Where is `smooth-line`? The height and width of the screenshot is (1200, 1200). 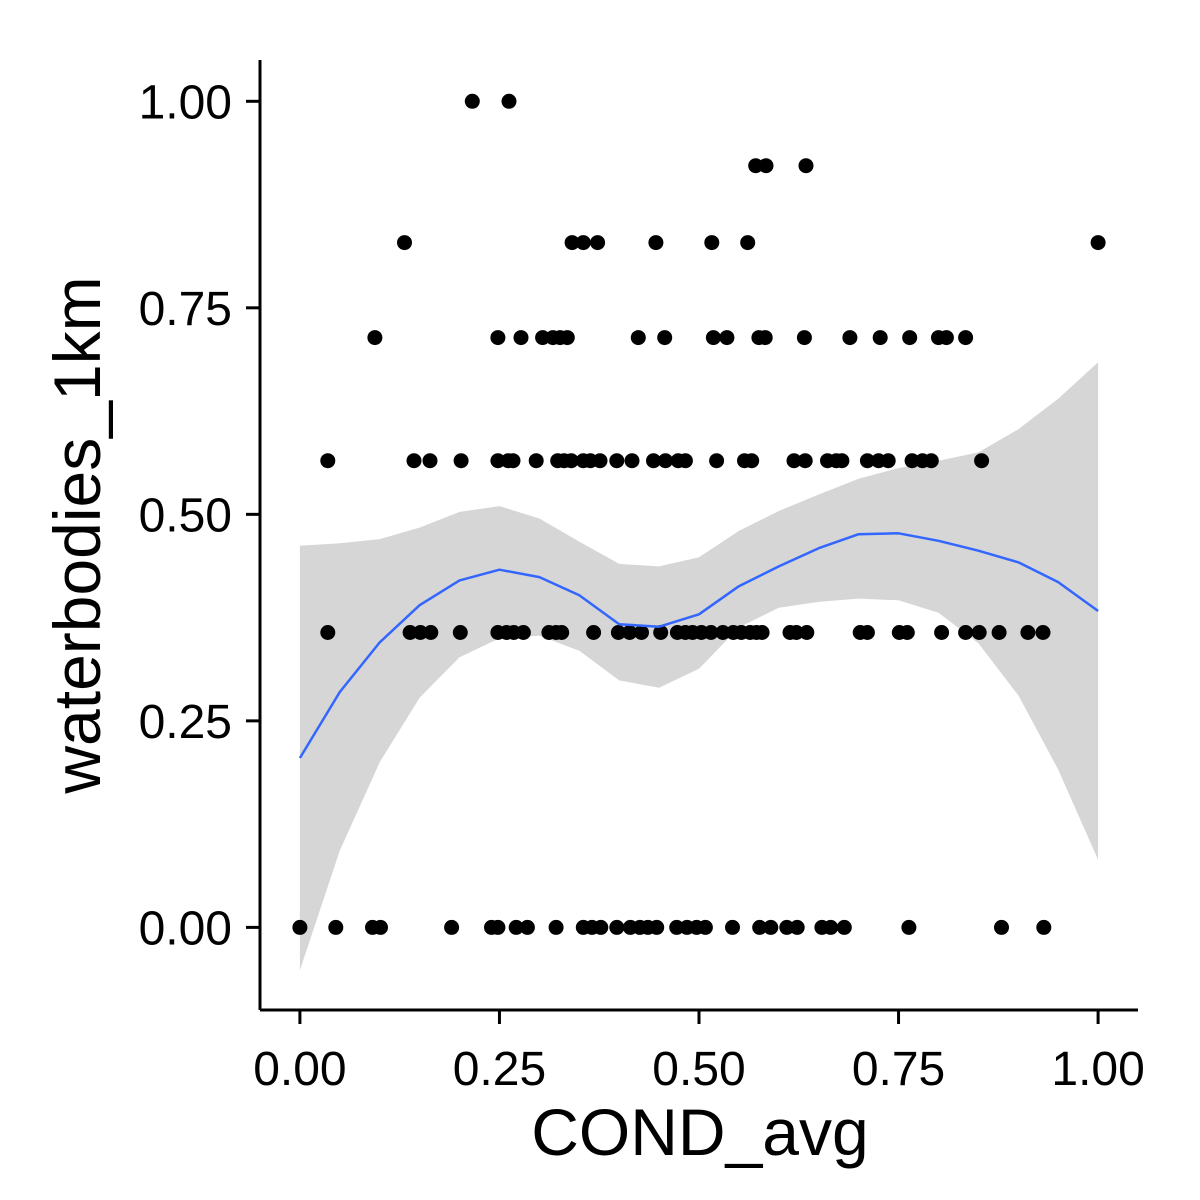
smooth-line is located at coordinates (698, 645).